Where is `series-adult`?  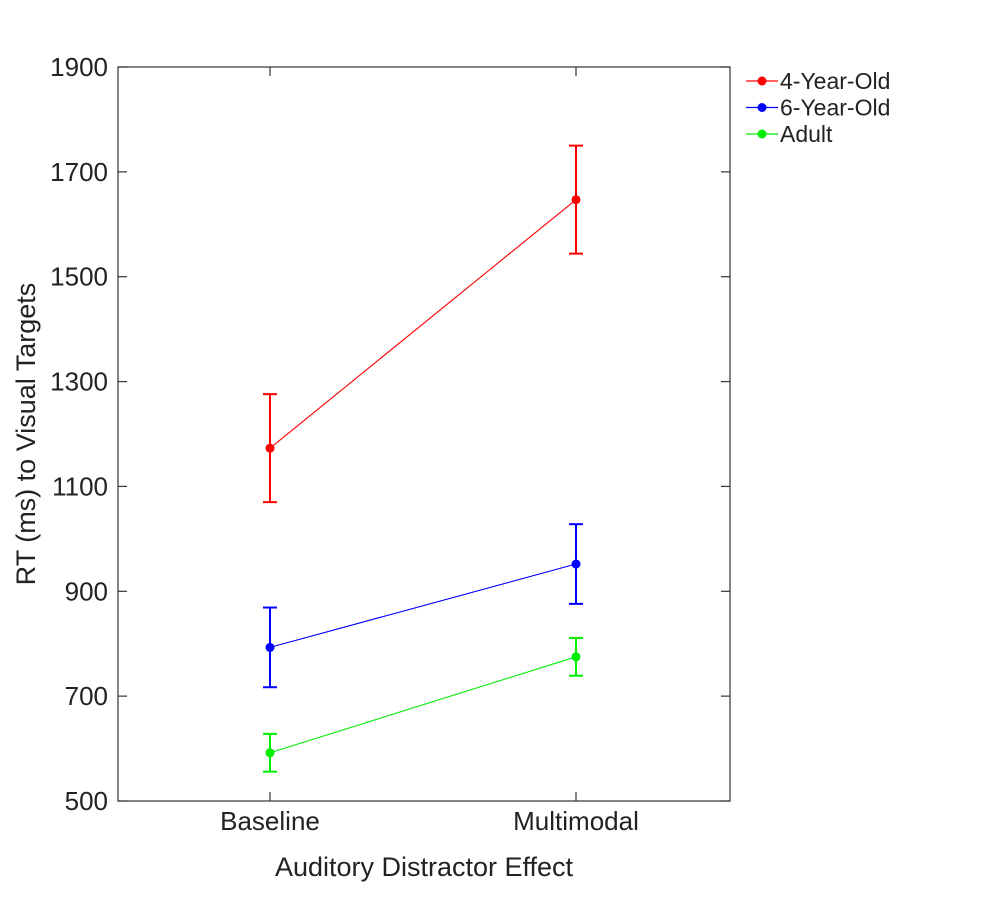 series-adult is located at coordinates (423, 704).